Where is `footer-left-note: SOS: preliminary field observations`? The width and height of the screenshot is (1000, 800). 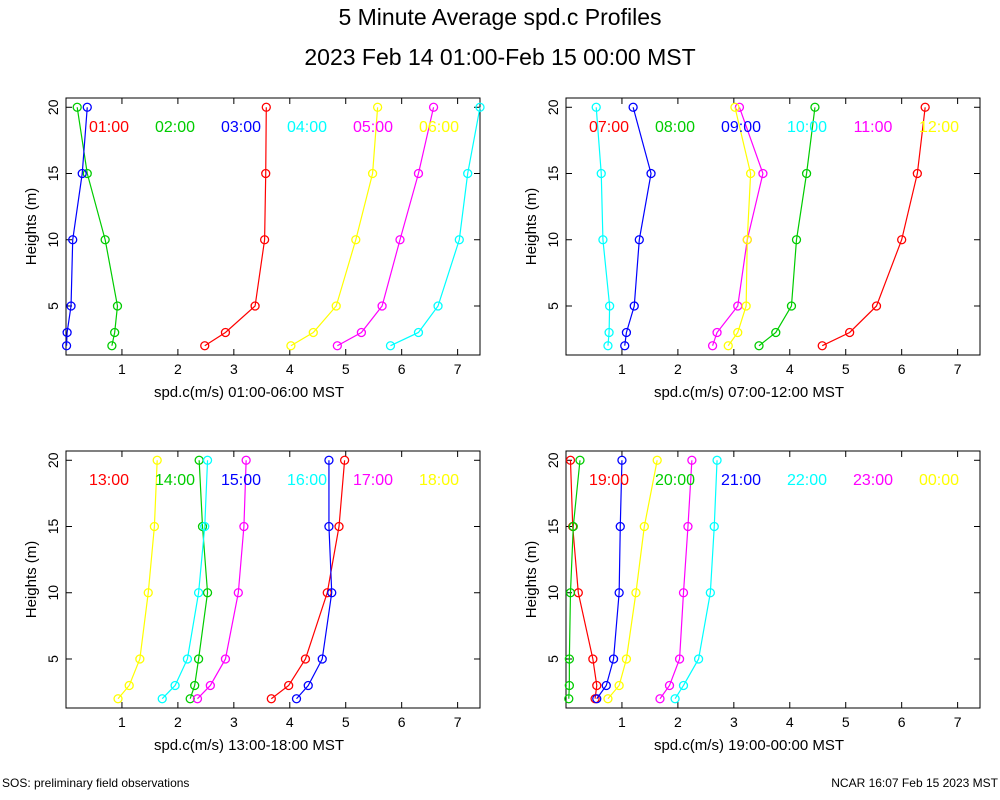 footer-left-note: SOS: preliminary field observations is located at coordinates (96, 783).